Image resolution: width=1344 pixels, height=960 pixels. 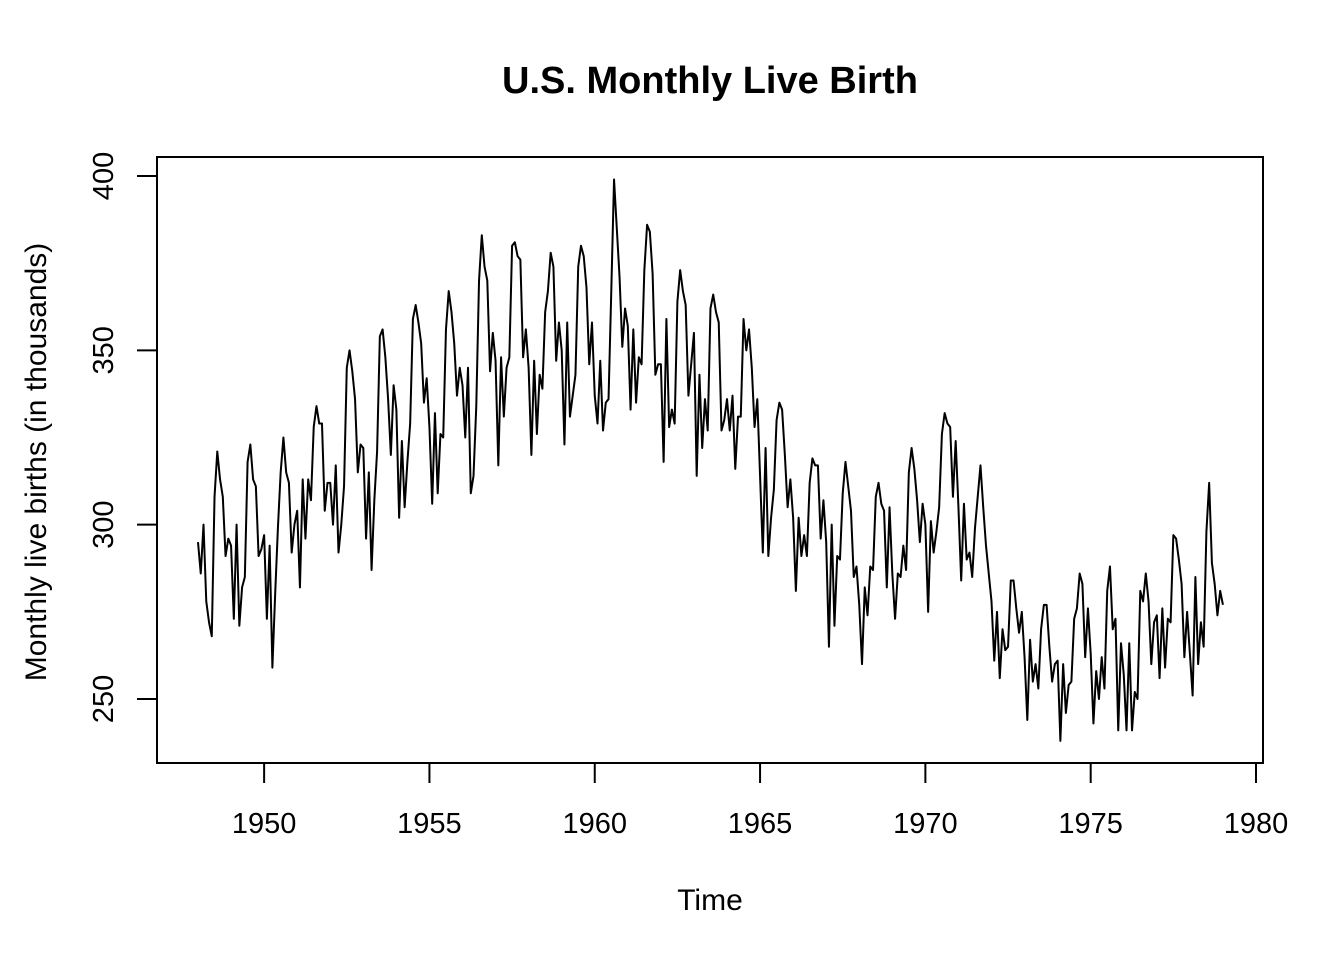 I want to click on x-tick-label: 1975, so click(x=1090, y=824).